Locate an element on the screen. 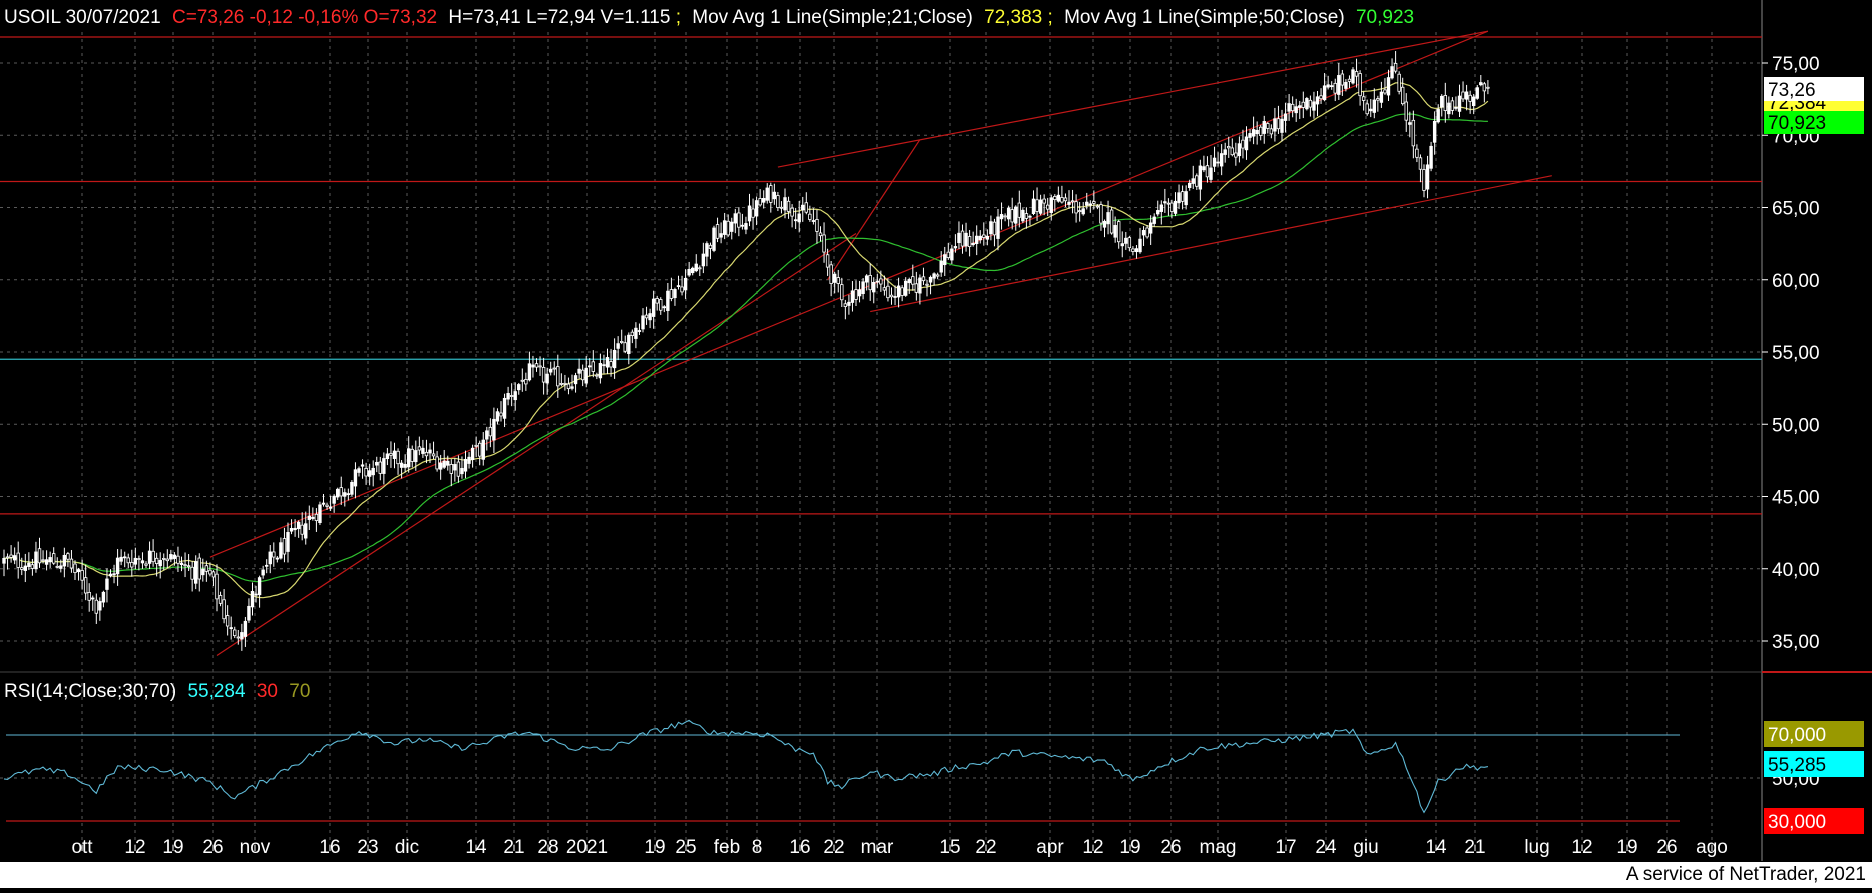 The width and height of the screenshot is (1872, 893). rsi-value-tag-bg is located at coordinates (1814, 764).